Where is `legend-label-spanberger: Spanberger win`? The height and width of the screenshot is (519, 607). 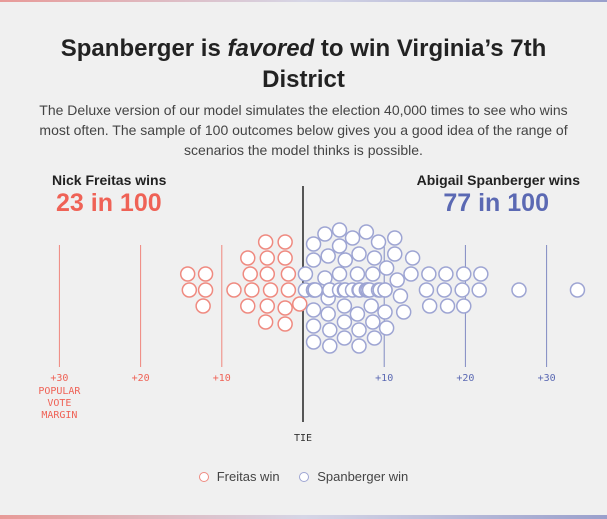 legend-label-spanberger: Spanberger win is located at coordinates (363, 476).